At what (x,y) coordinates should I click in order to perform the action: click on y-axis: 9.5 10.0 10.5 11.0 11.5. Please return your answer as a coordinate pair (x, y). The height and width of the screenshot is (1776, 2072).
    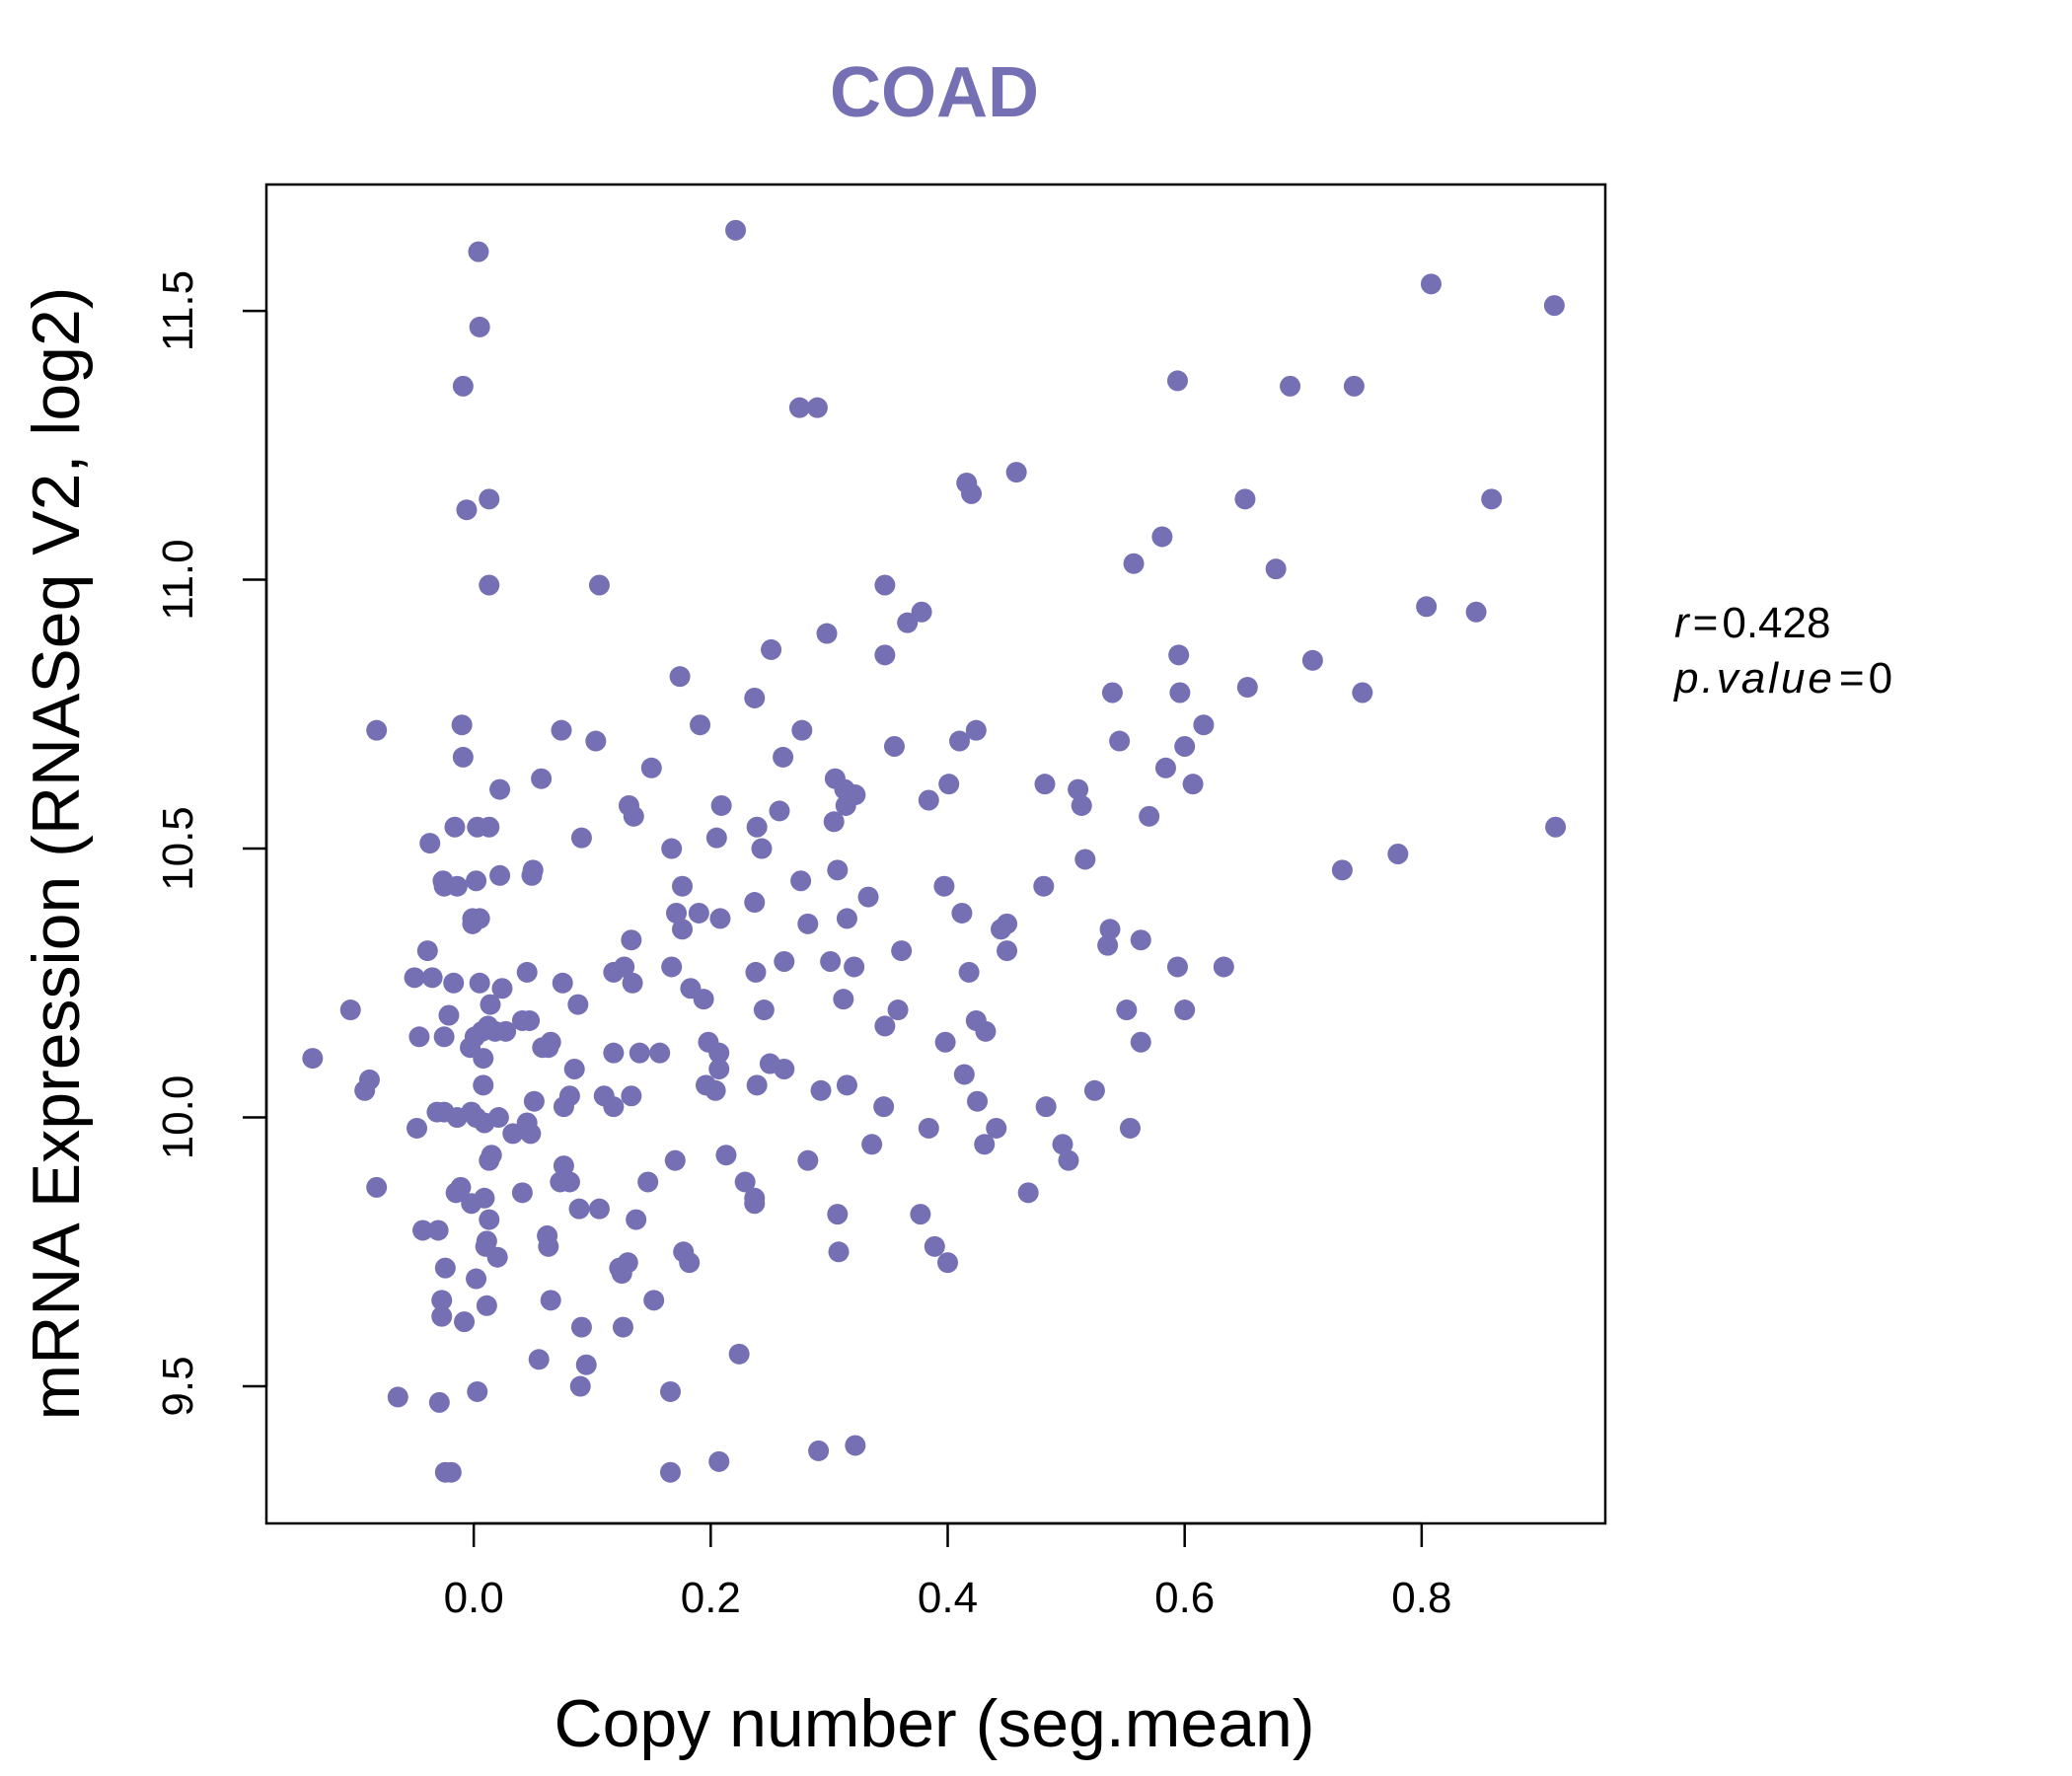
    Looking at the image, I should click on (211, 844).